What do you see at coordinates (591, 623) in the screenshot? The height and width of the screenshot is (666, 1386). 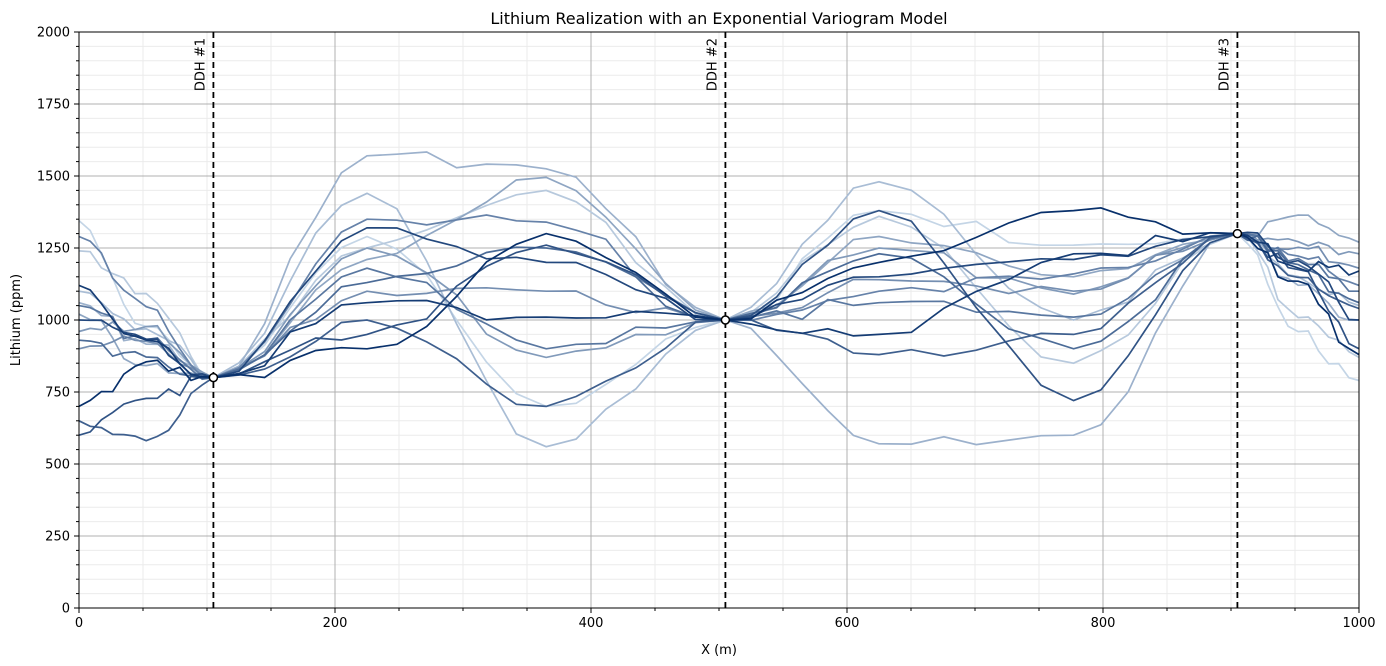 I see `x-tick-label: 400` at bounding box center [591, 623].